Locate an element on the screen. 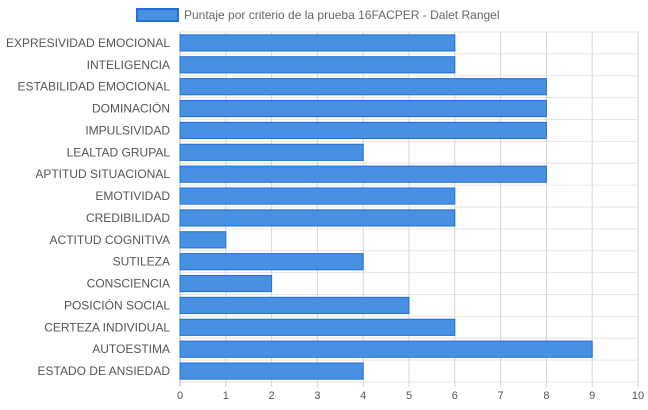 The height and width of the screenshot is (410, 648). category-label: POSICIÓN SOCIAL is located at coordinates (117, 304).